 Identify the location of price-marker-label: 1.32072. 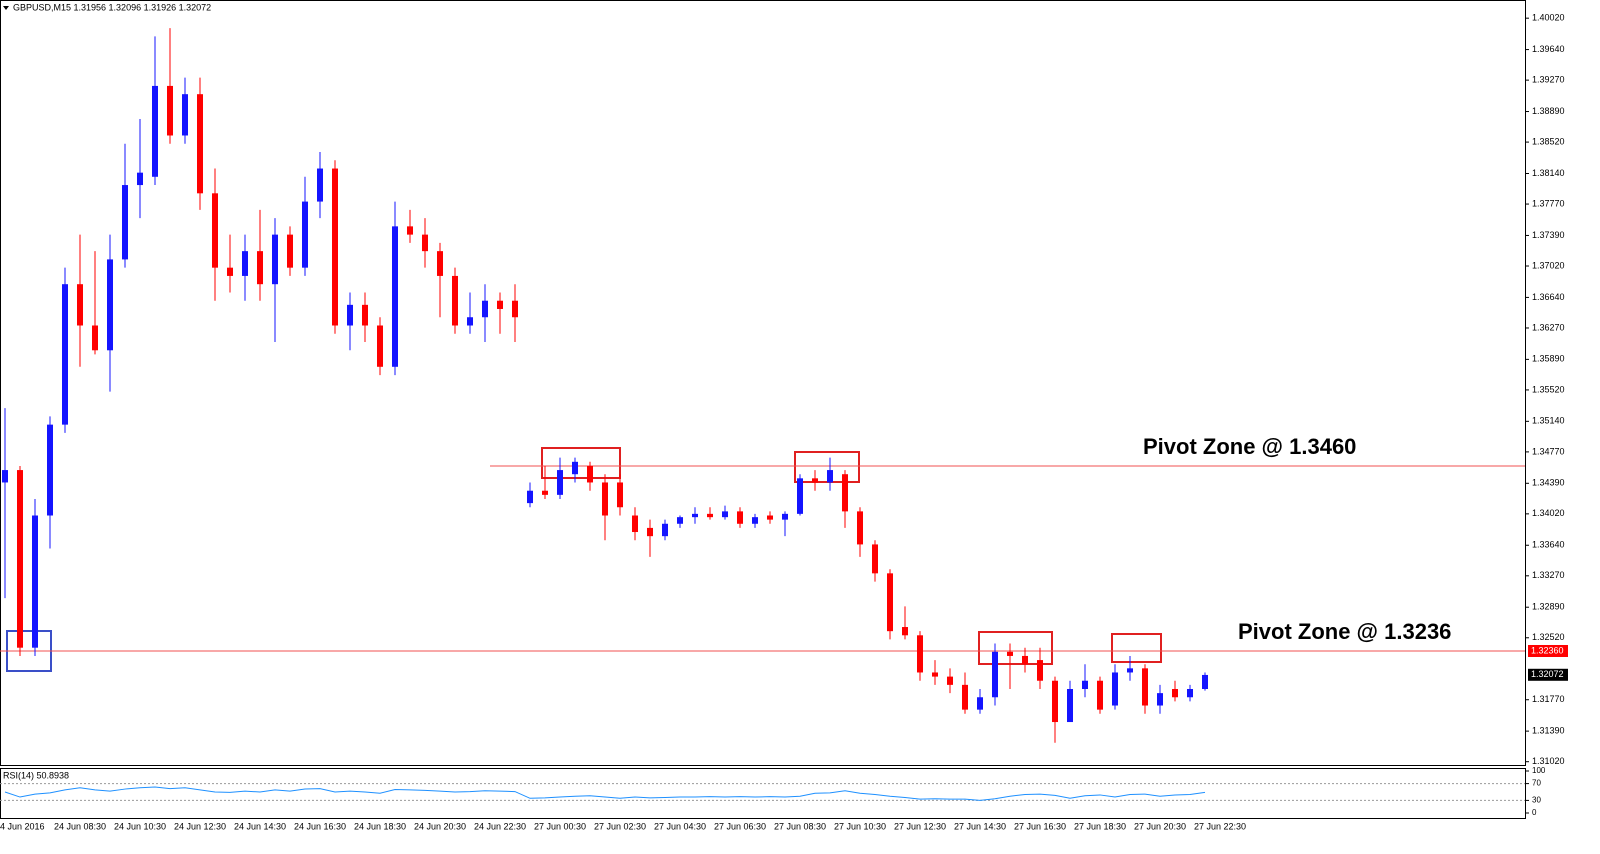
(1547, 674).